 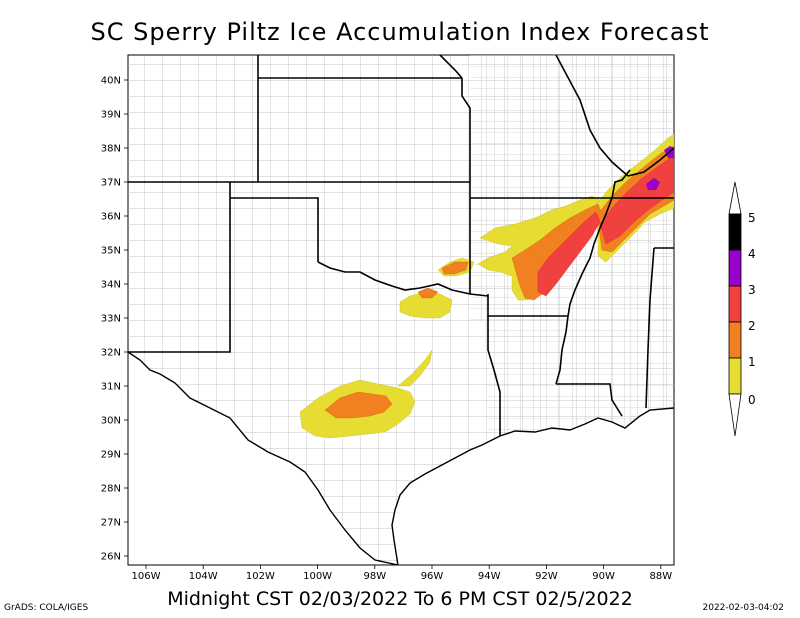 I want to click on lon-label: 96W, so click(x=432, y=576).